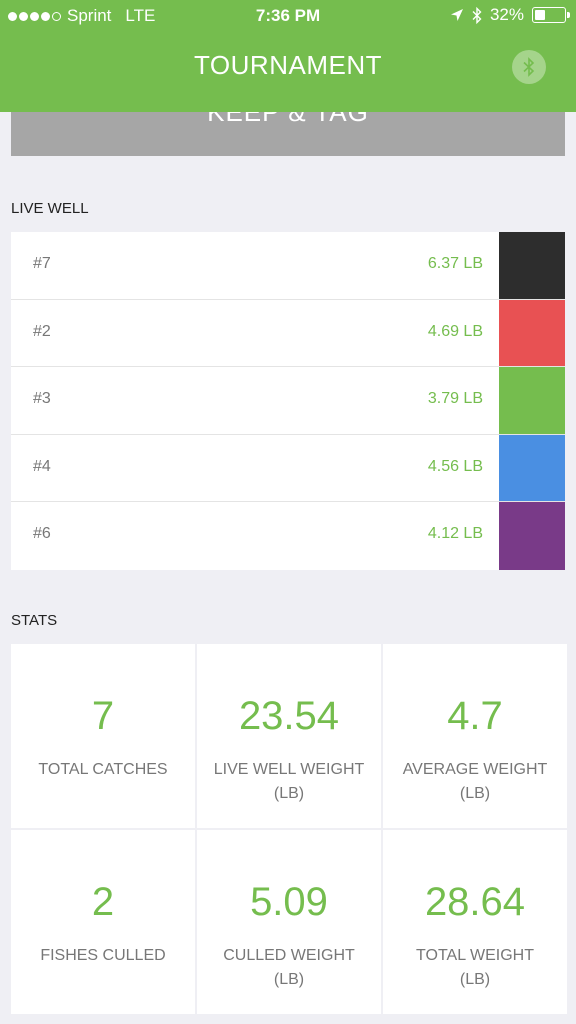 The height and width of the screenshot is (1024, 576). I want to click on live-well-row: #2 4.69 LB, so click(288, 333).